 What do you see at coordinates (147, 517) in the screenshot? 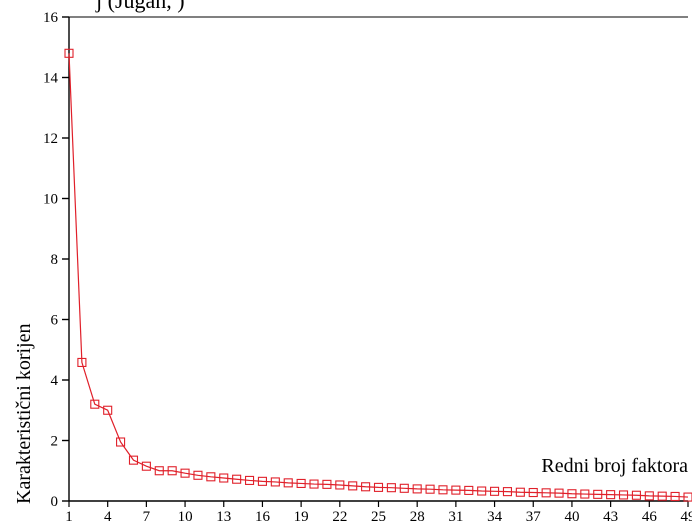
I see `x-tick-label: 7` at bounding box center [147, 517].